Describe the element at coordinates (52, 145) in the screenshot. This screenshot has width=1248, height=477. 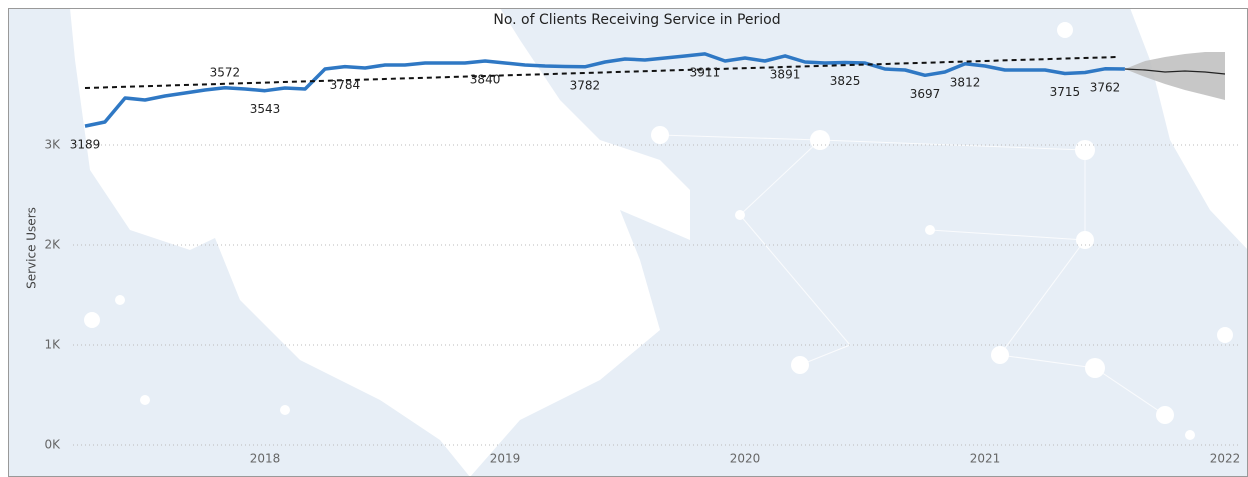
I see `y-tick-label: 3K` at that location.